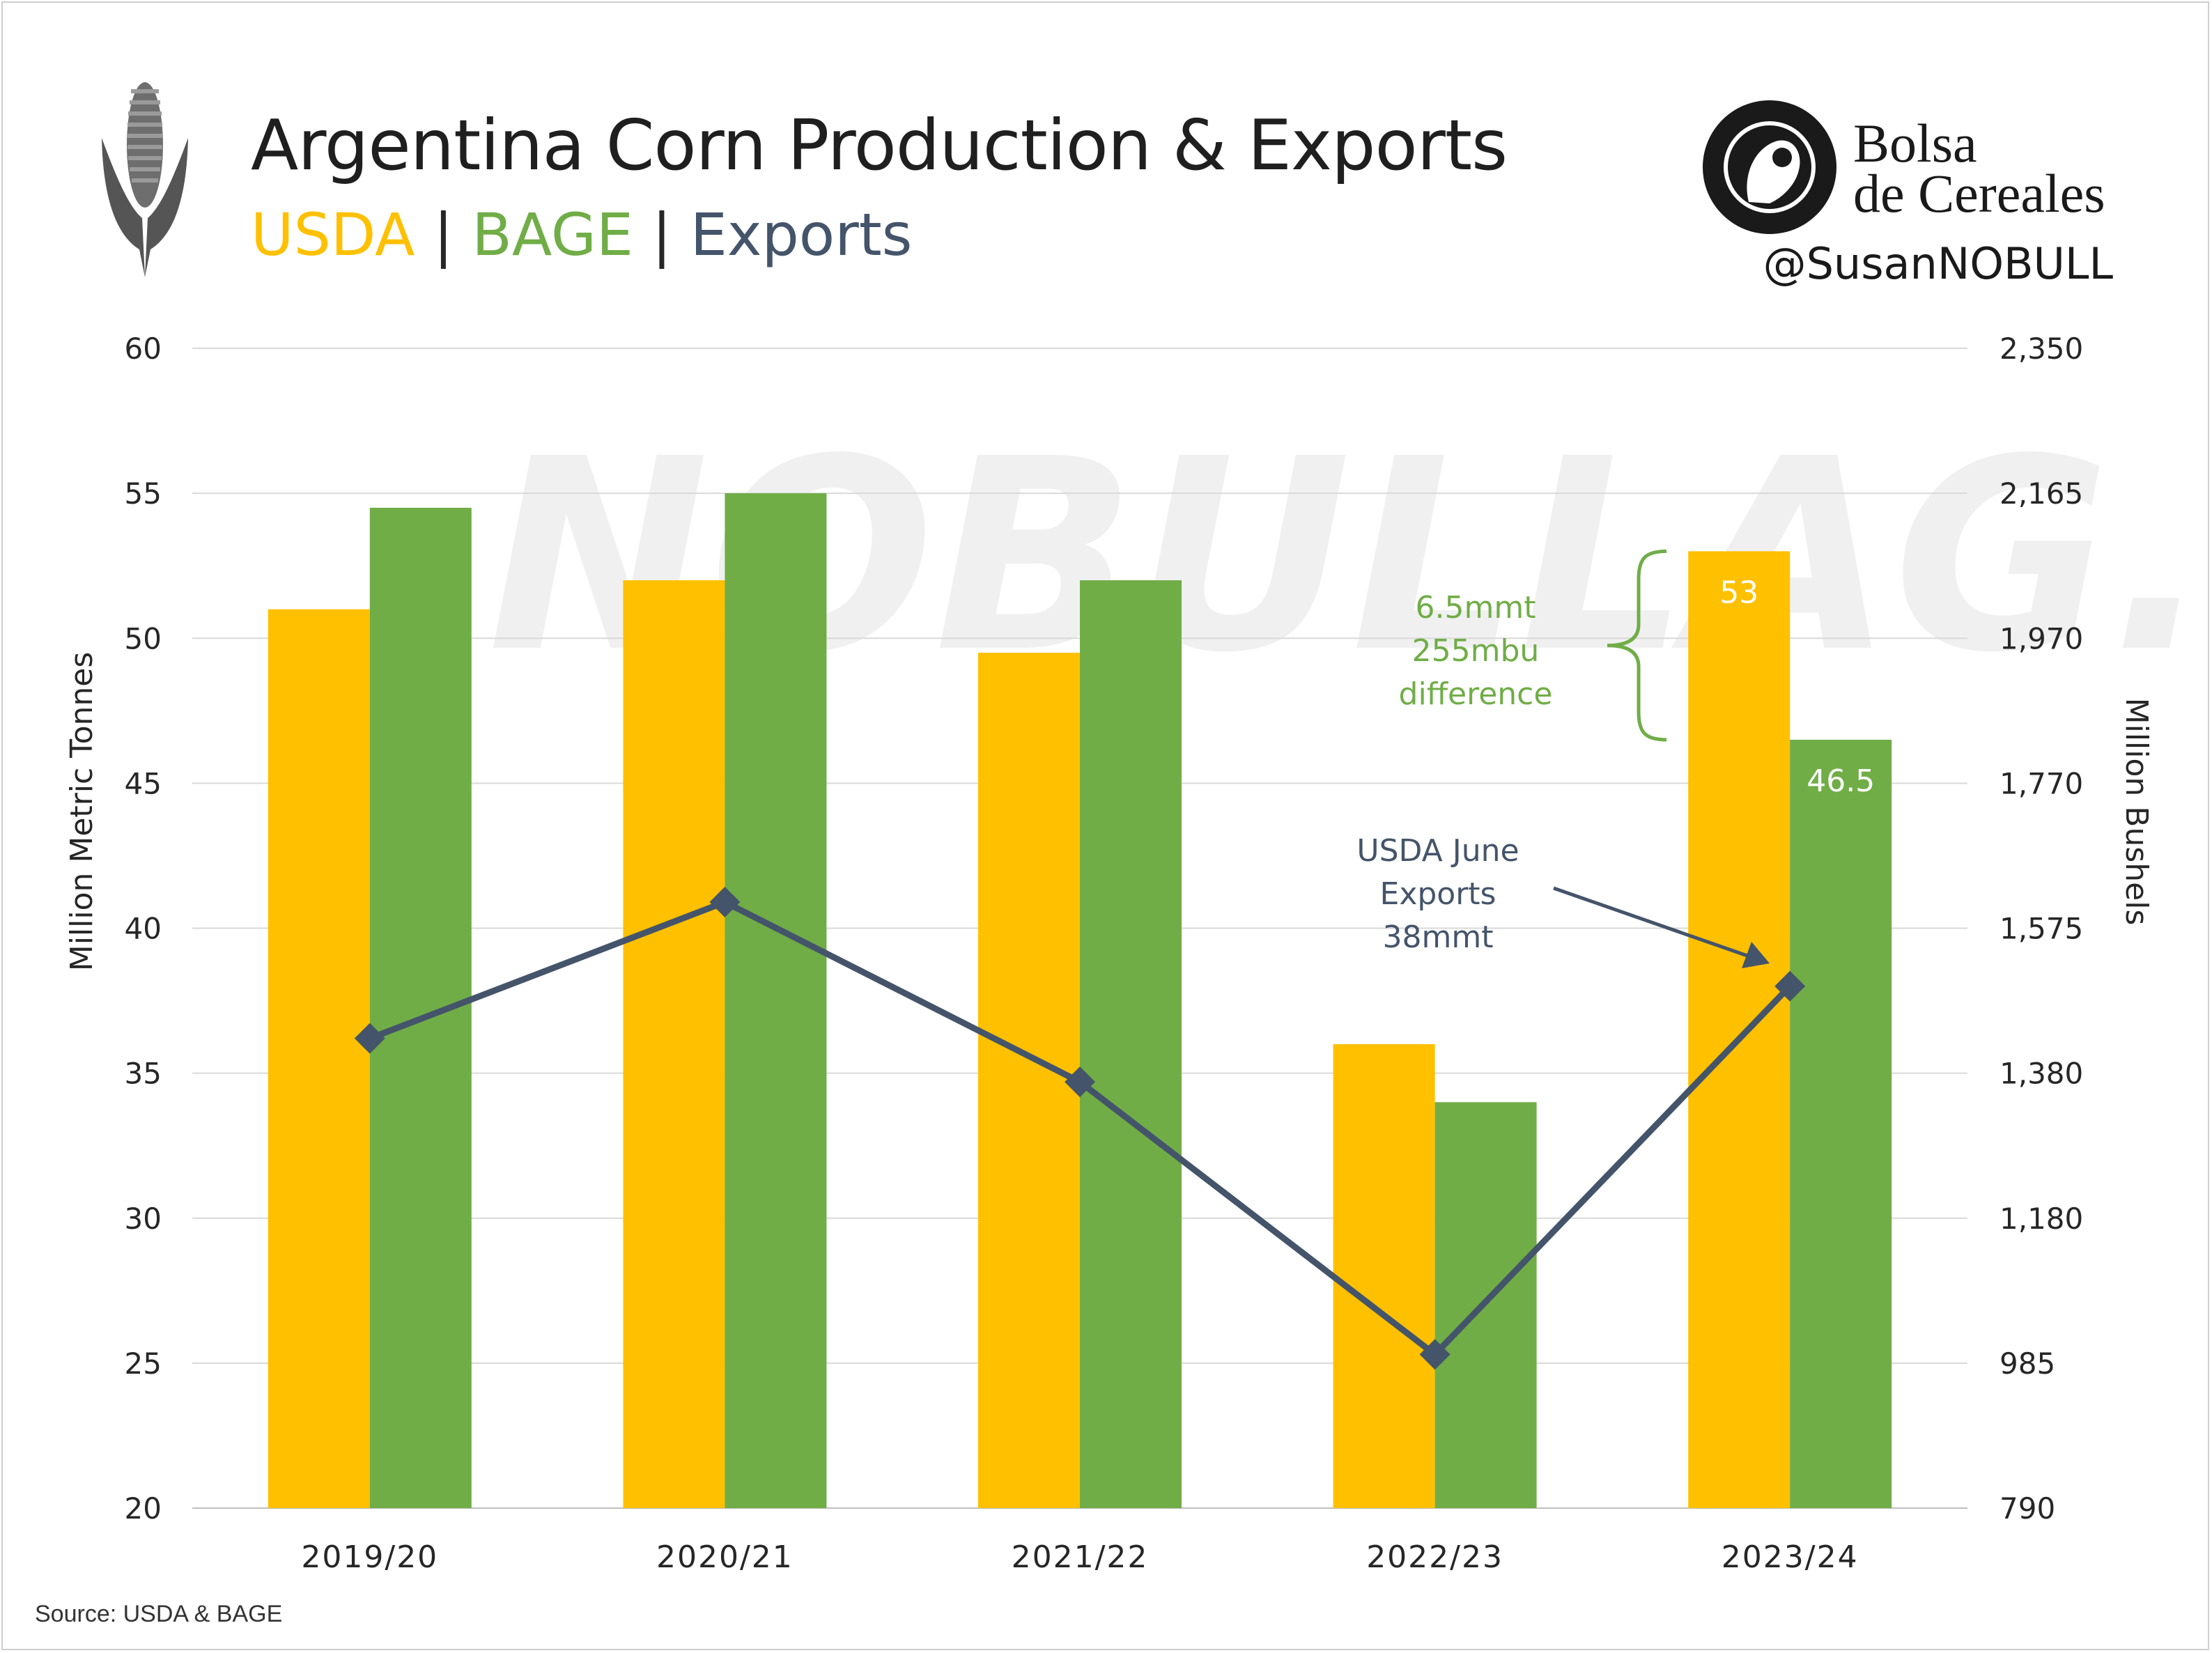 This screenshot has height=1653, width=2212. Describe the element at coordinates (1437, 851) in the screenshot. I see `exports-annotation: USDA June` at that location.